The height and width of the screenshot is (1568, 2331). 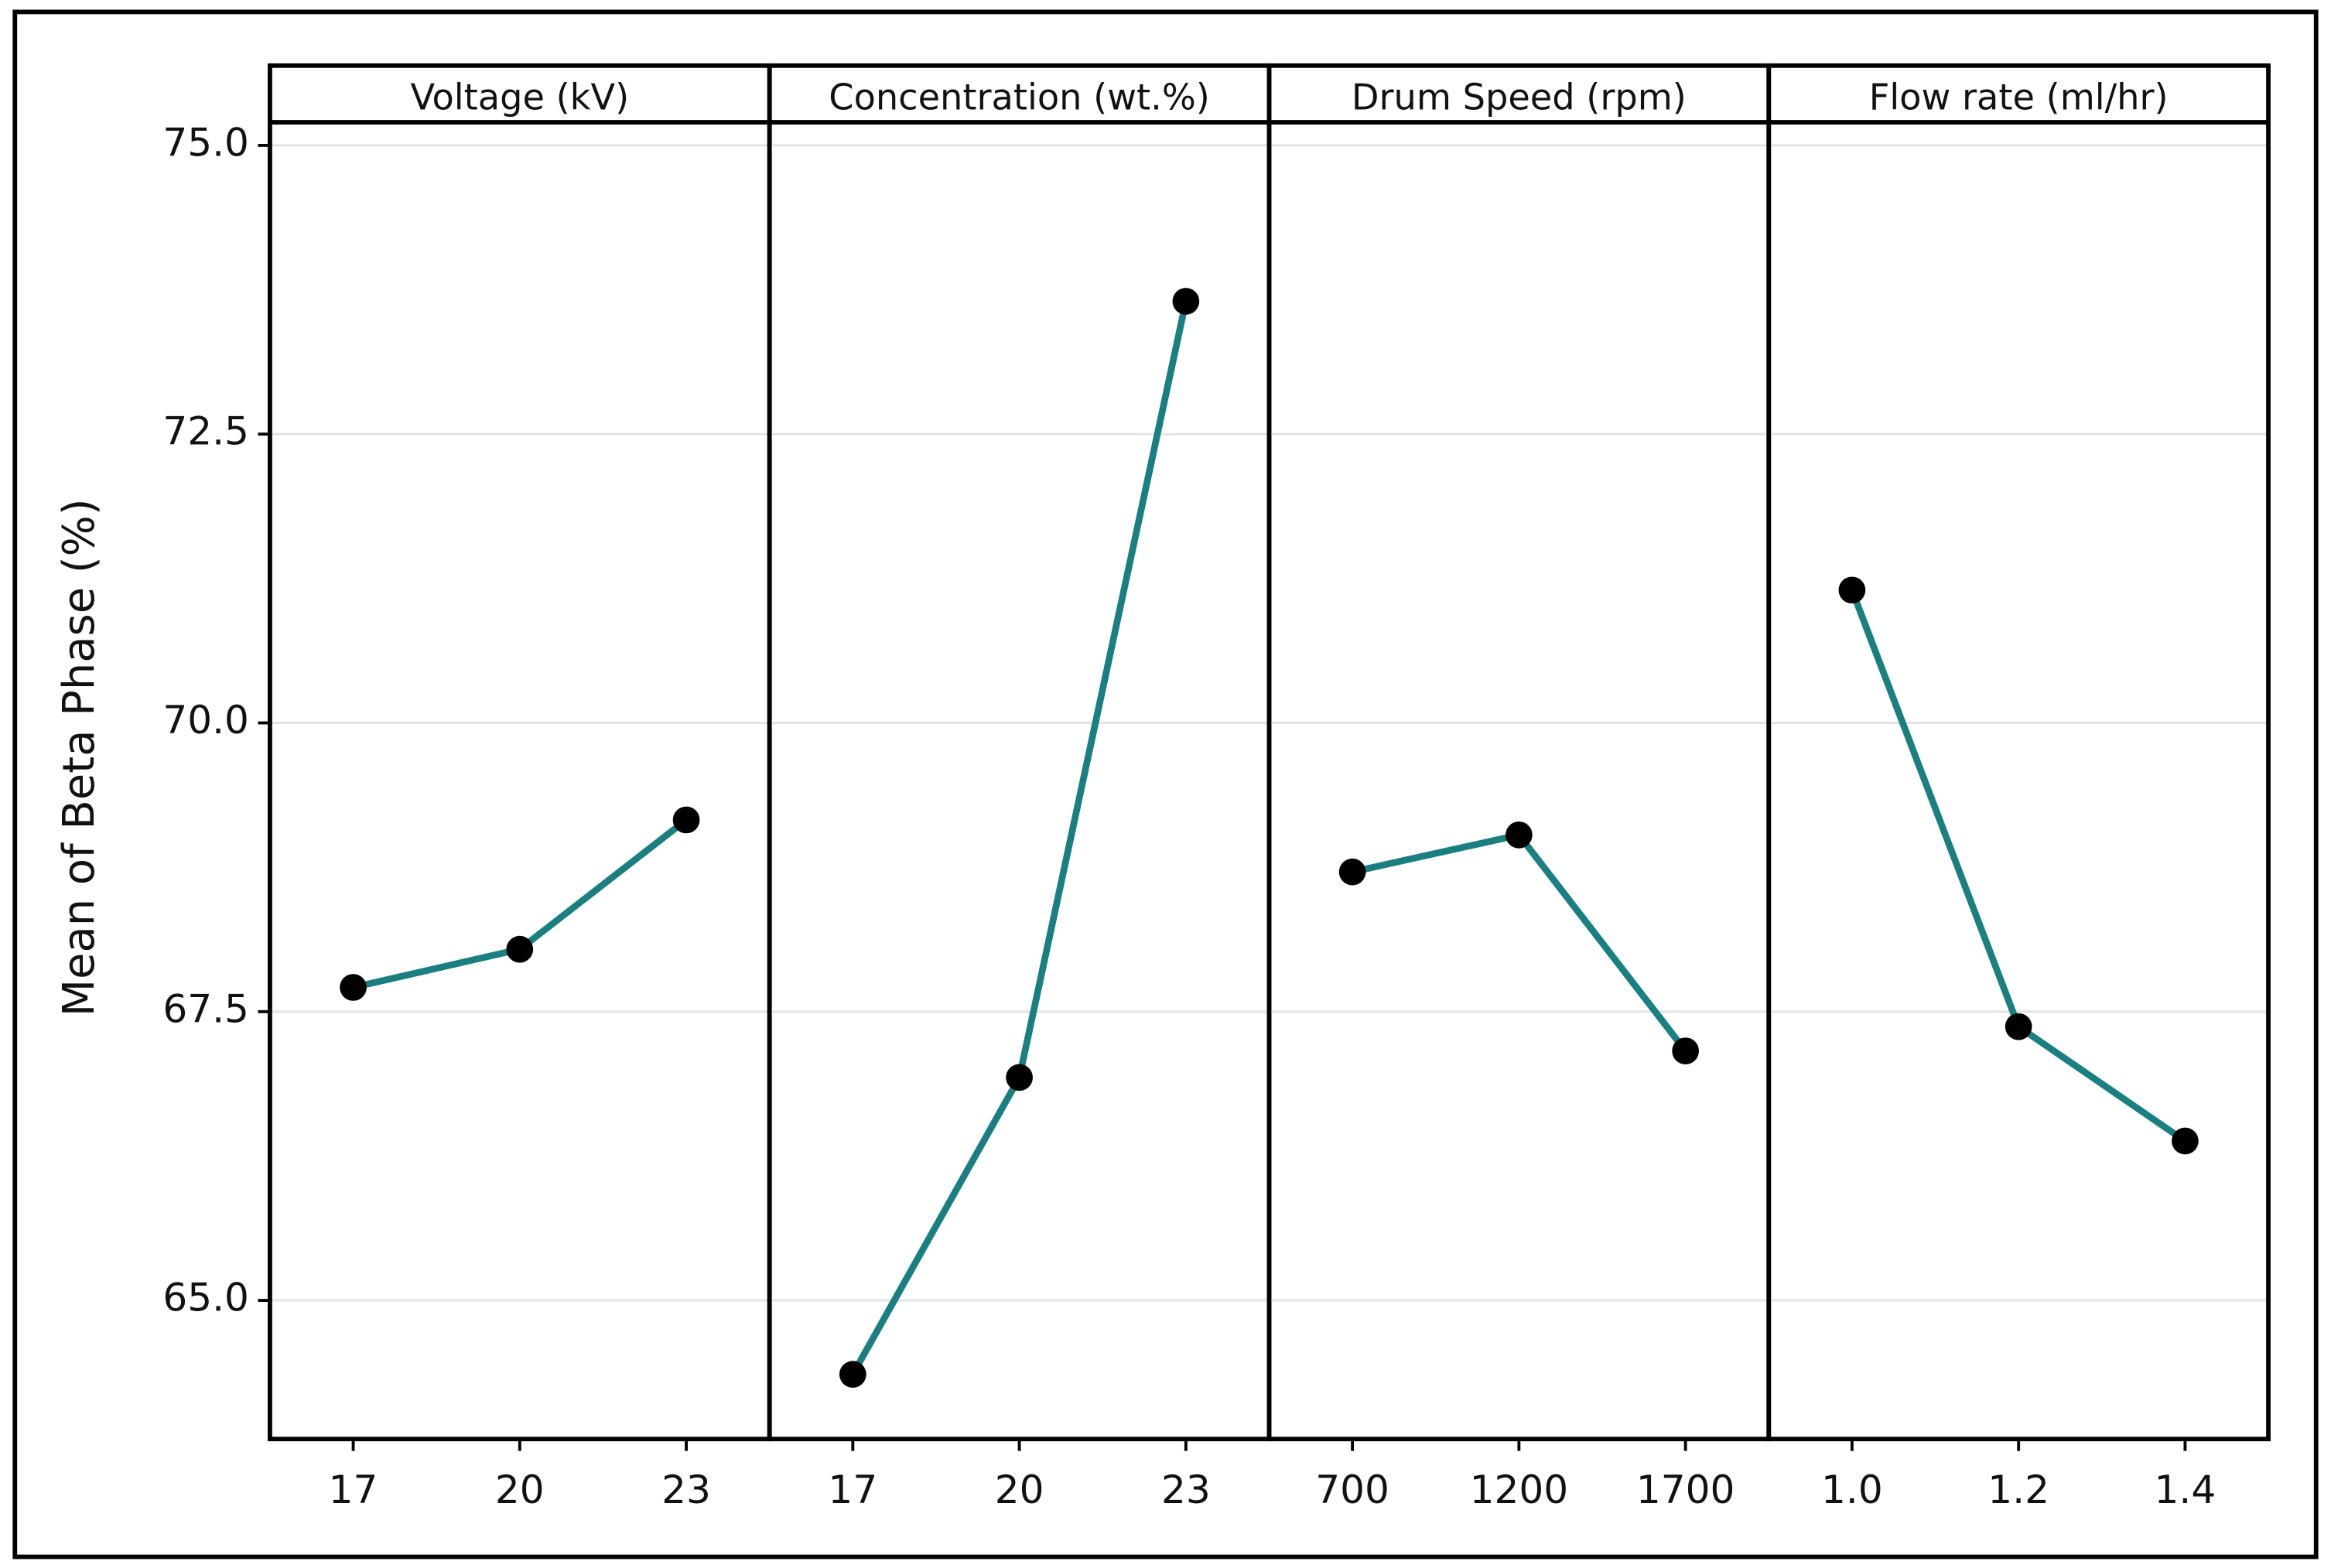 I want to click on y-tick-label: 67.5, so click(x=205, y=1008).